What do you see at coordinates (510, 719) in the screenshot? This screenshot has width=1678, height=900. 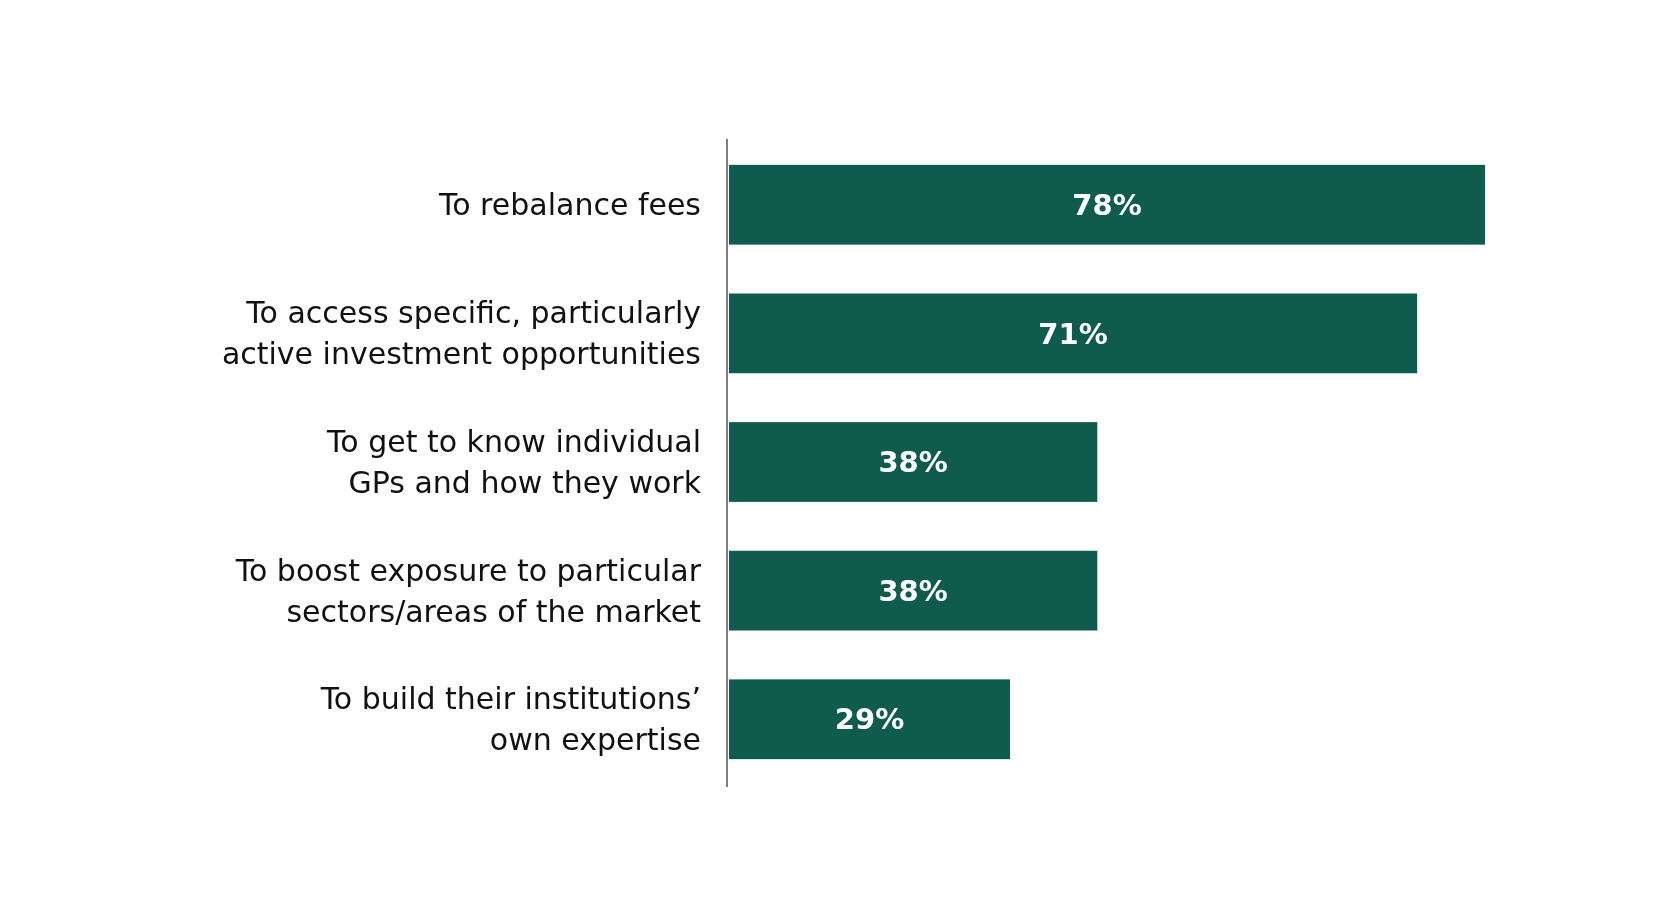 I see `y-tick-label: To build their institutions’ own expertise` at bounding box center [510, 719].